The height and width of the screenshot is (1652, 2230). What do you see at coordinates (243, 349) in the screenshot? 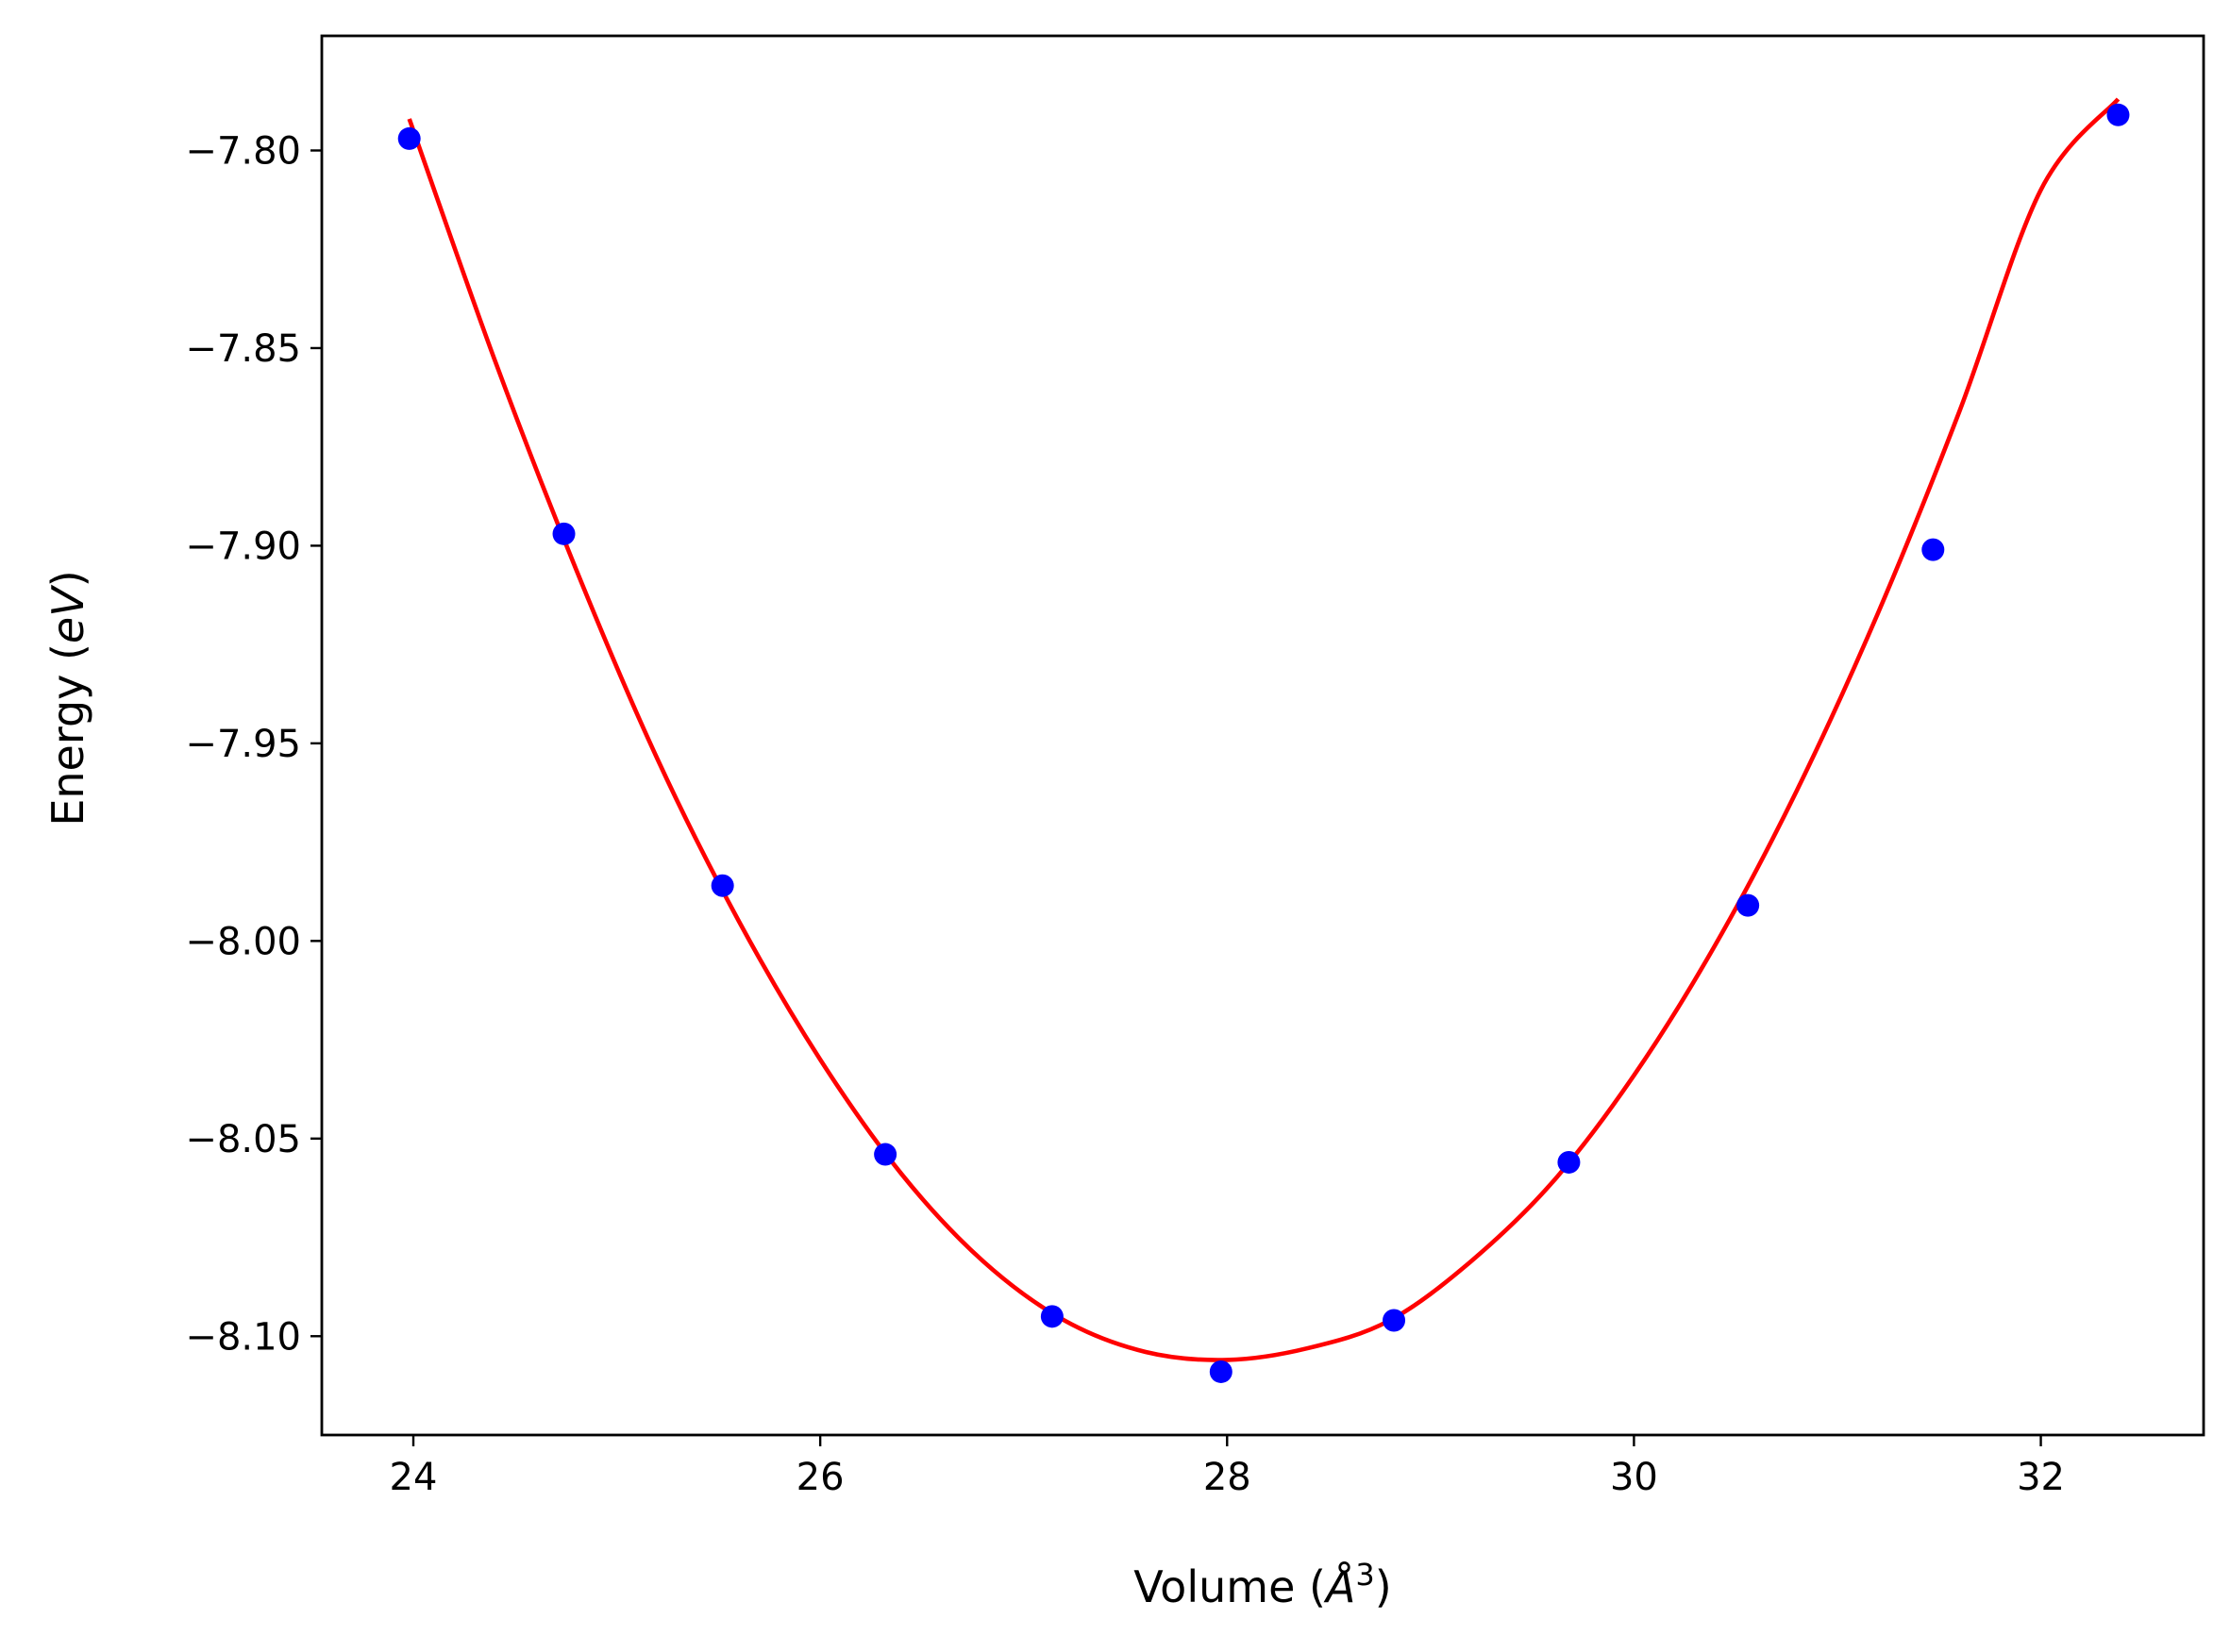
I see `y-tick-label: −7.85` at bounding box center [243, 349].